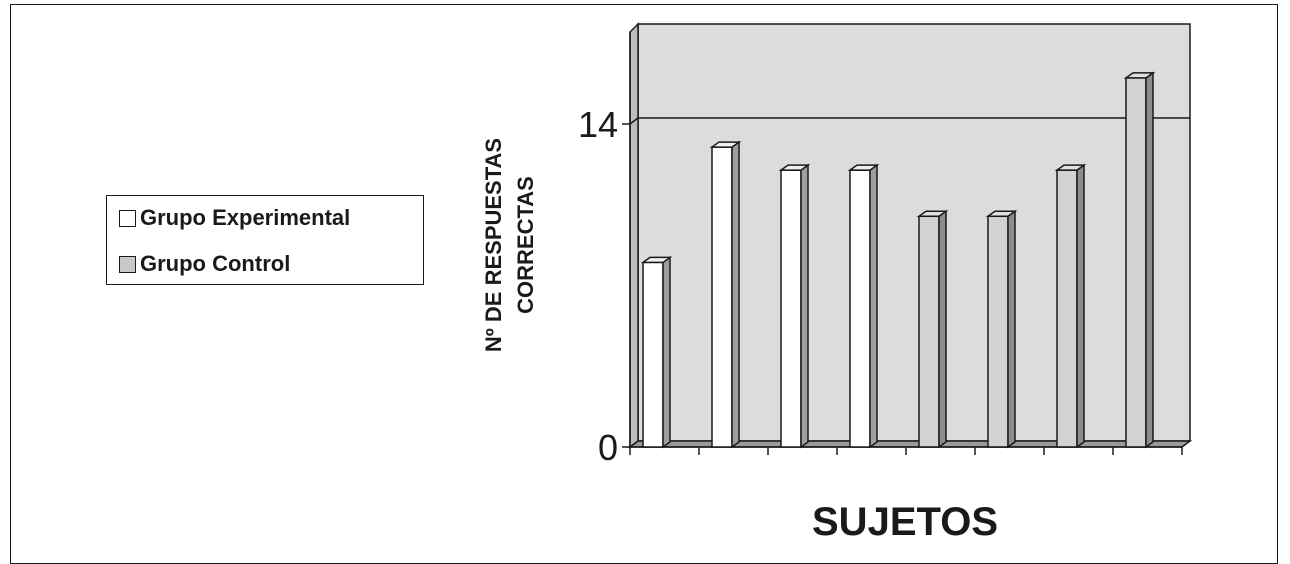 This screenshot has width=1290, height=564. What do you see at coordinates (215, 263) in the screenshot?
I see `legend-label-control: Grupo Control` at bounding box center [215, 263].